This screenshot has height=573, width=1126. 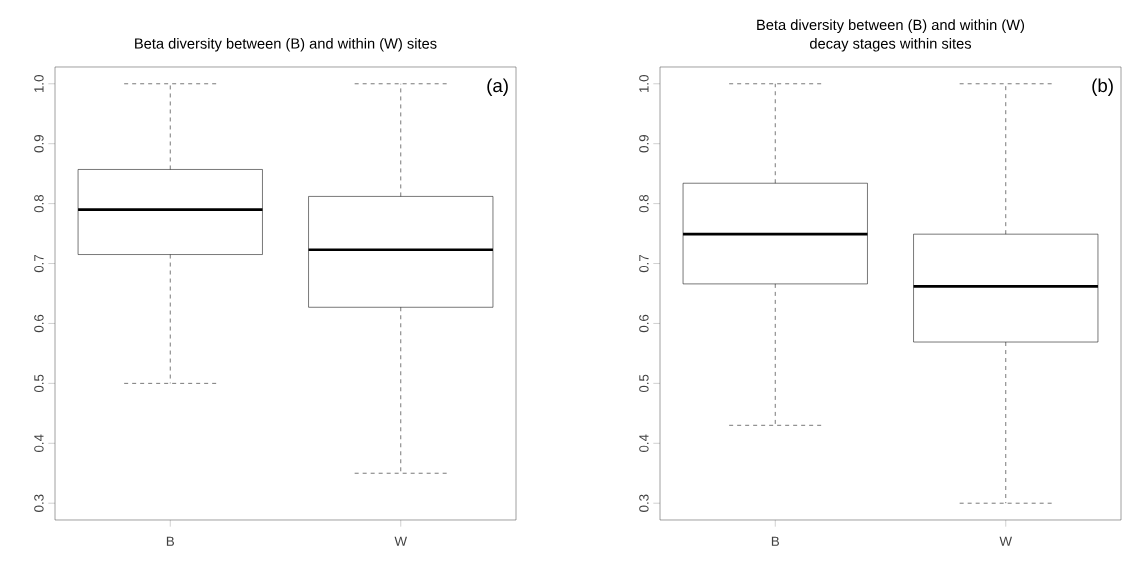 What do you see at coordinates (497, 87) in the screenshot?
I see `annotation: (a)` at bounding box center [497, 87].